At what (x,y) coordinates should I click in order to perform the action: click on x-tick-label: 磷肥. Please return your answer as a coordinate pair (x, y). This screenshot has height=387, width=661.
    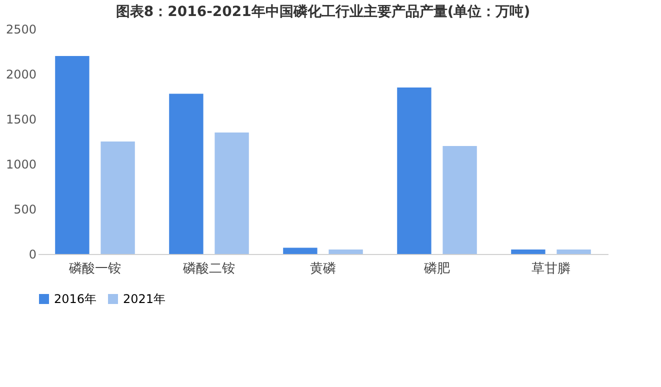
    Looking at the image, I should click on (436, 269).